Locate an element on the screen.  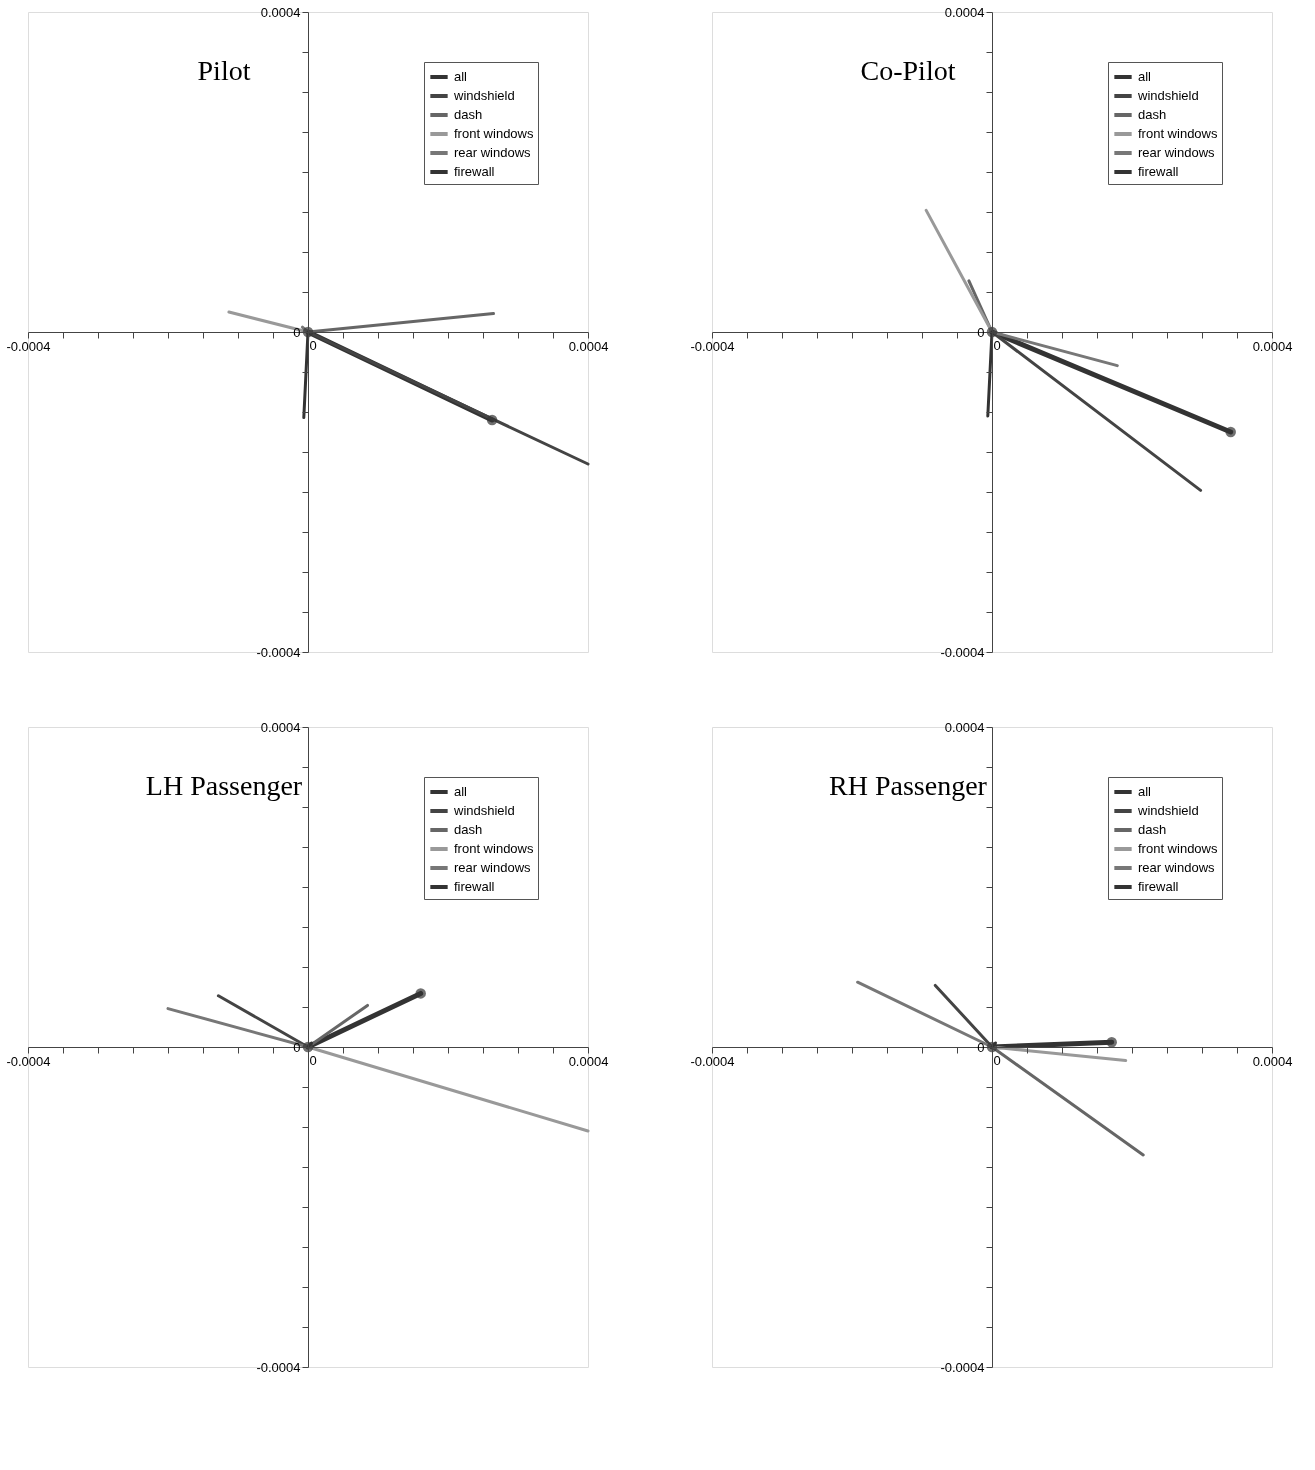
text: Co-Pilot is located at coordinates (908, 70).